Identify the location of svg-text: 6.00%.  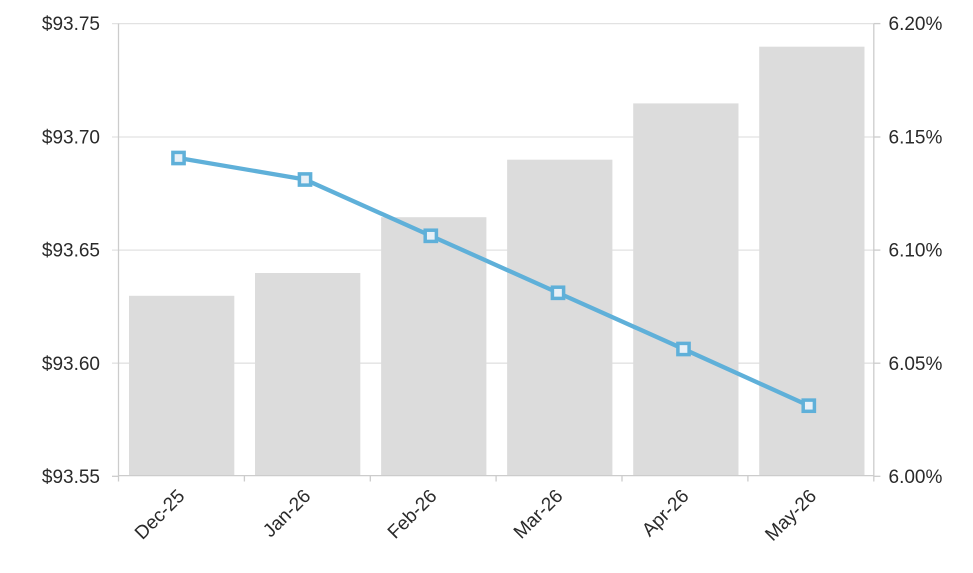
(916, 477).